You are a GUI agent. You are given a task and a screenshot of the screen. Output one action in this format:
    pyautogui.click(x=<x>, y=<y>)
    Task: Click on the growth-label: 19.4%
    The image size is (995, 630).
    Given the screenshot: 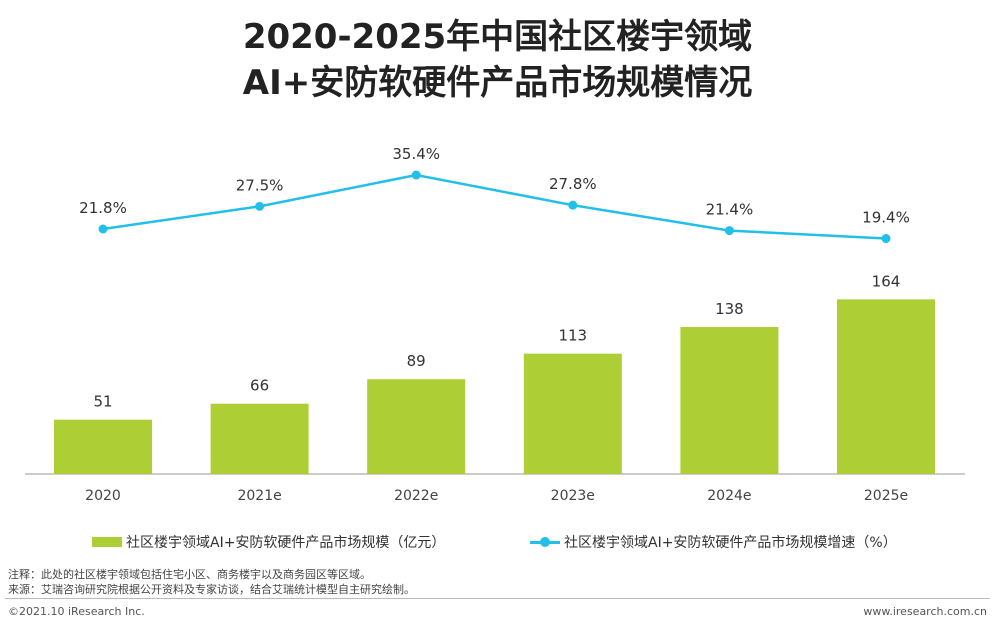 What is the action you would take?
    pyautogui.click(x=886, y=218)
    